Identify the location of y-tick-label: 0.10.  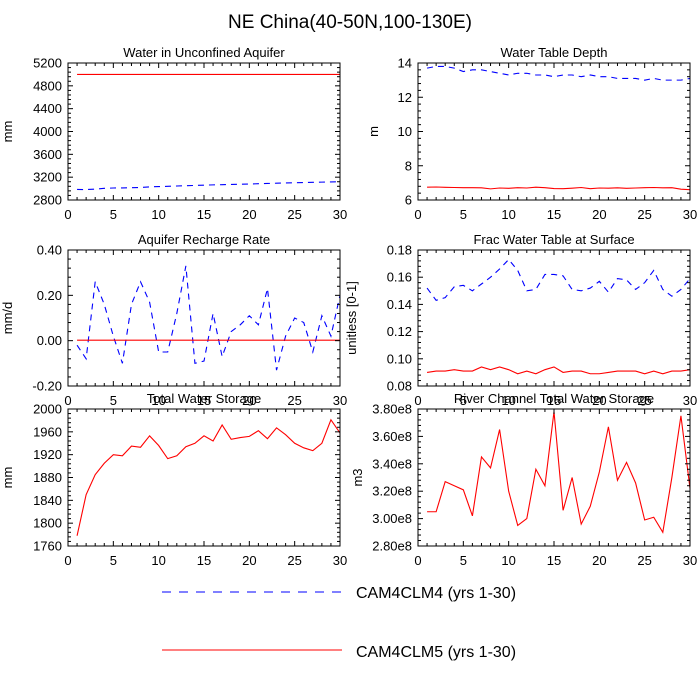
(399, 358).